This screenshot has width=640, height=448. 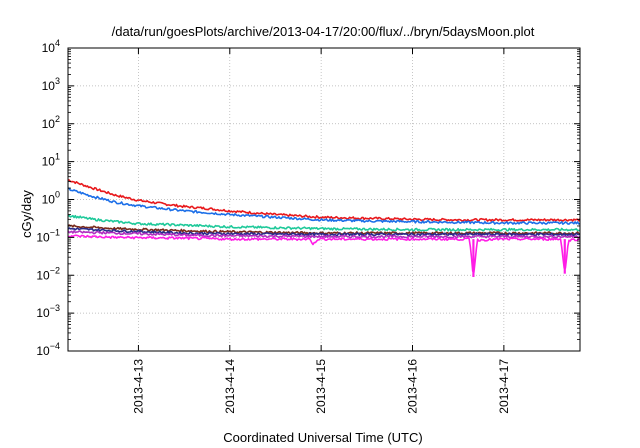 I want to click on x-tick-label: 2013-4-17, so click(x=504, y=386).